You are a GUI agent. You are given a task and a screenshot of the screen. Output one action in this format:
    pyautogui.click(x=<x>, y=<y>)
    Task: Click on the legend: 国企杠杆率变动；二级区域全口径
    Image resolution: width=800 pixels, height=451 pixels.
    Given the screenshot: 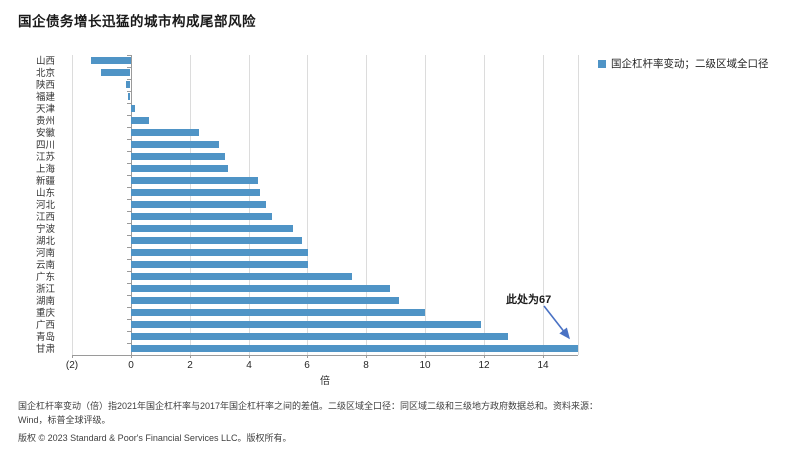 What is the action you would take?
    pyautogui.click(x=683, y=63)
    